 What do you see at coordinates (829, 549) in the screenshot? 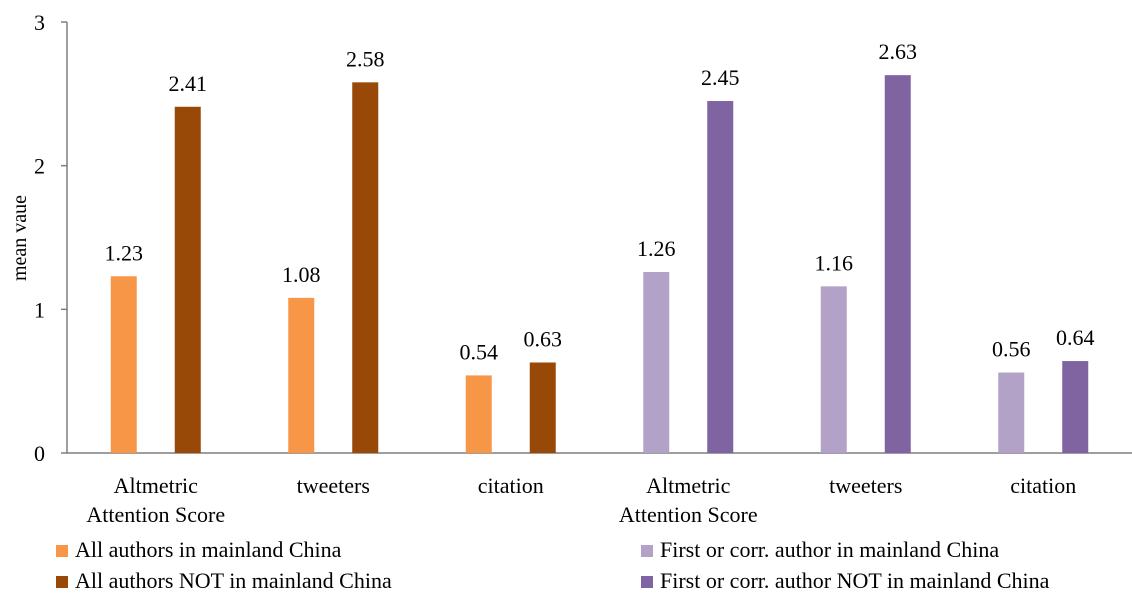
I see `legend-label: First or corr. author in mainland China` at bounding box center [829, 549].